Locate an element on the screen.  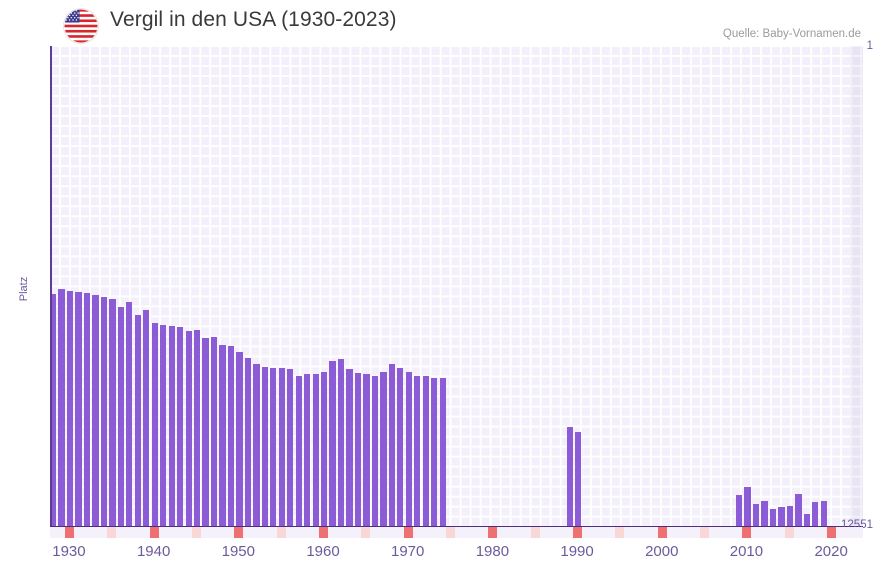
x-tick-label-1960: 1960 is located at coordinates (323, 551).